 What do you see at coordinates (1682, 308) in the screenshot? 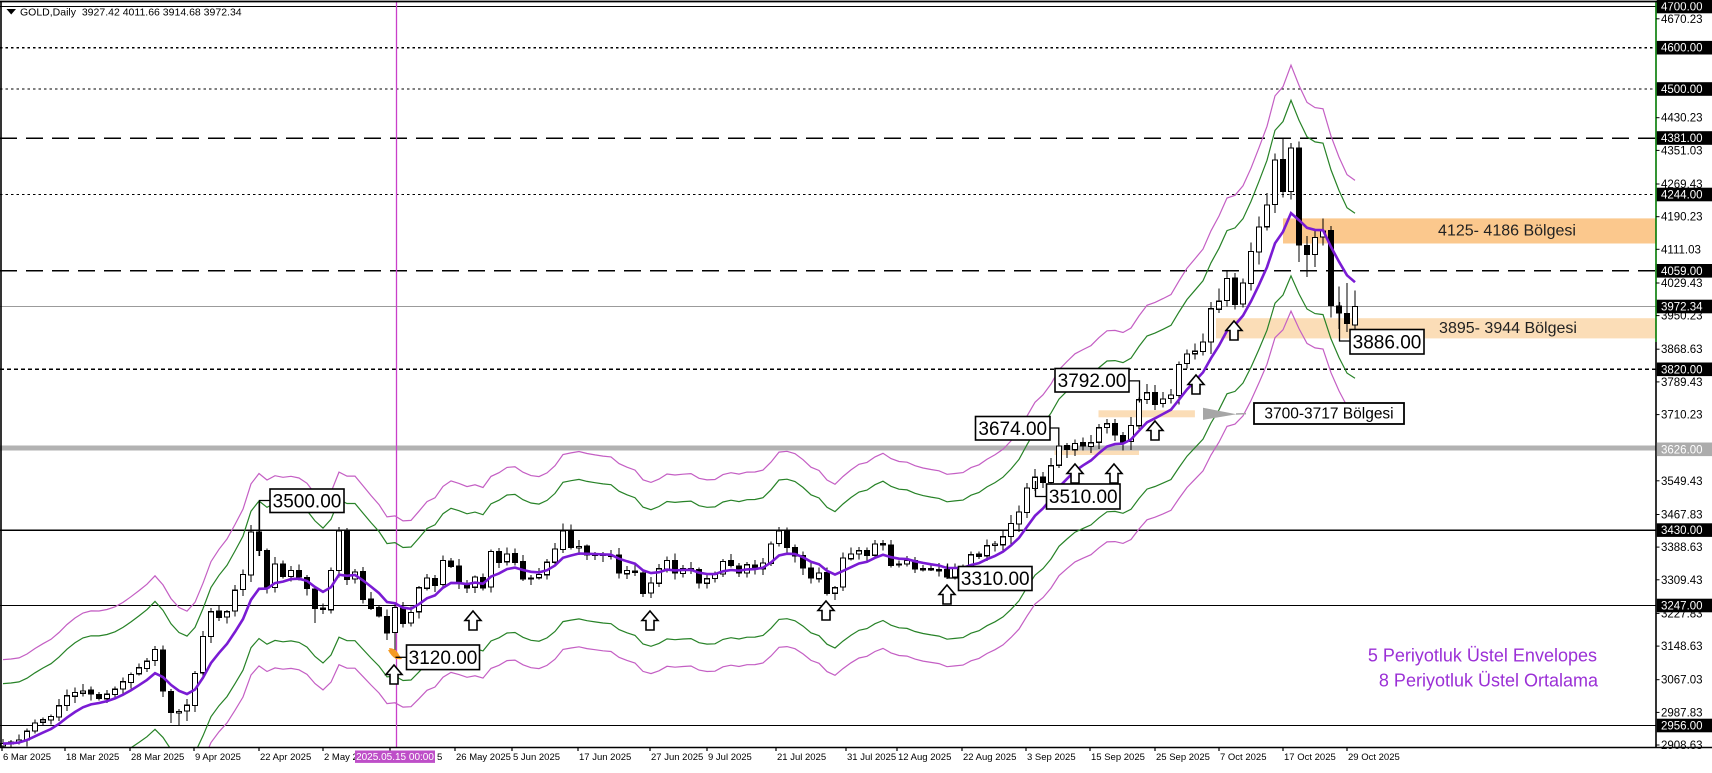
I see `svg-text: 3972.34` at bounding box center [1682, 308].